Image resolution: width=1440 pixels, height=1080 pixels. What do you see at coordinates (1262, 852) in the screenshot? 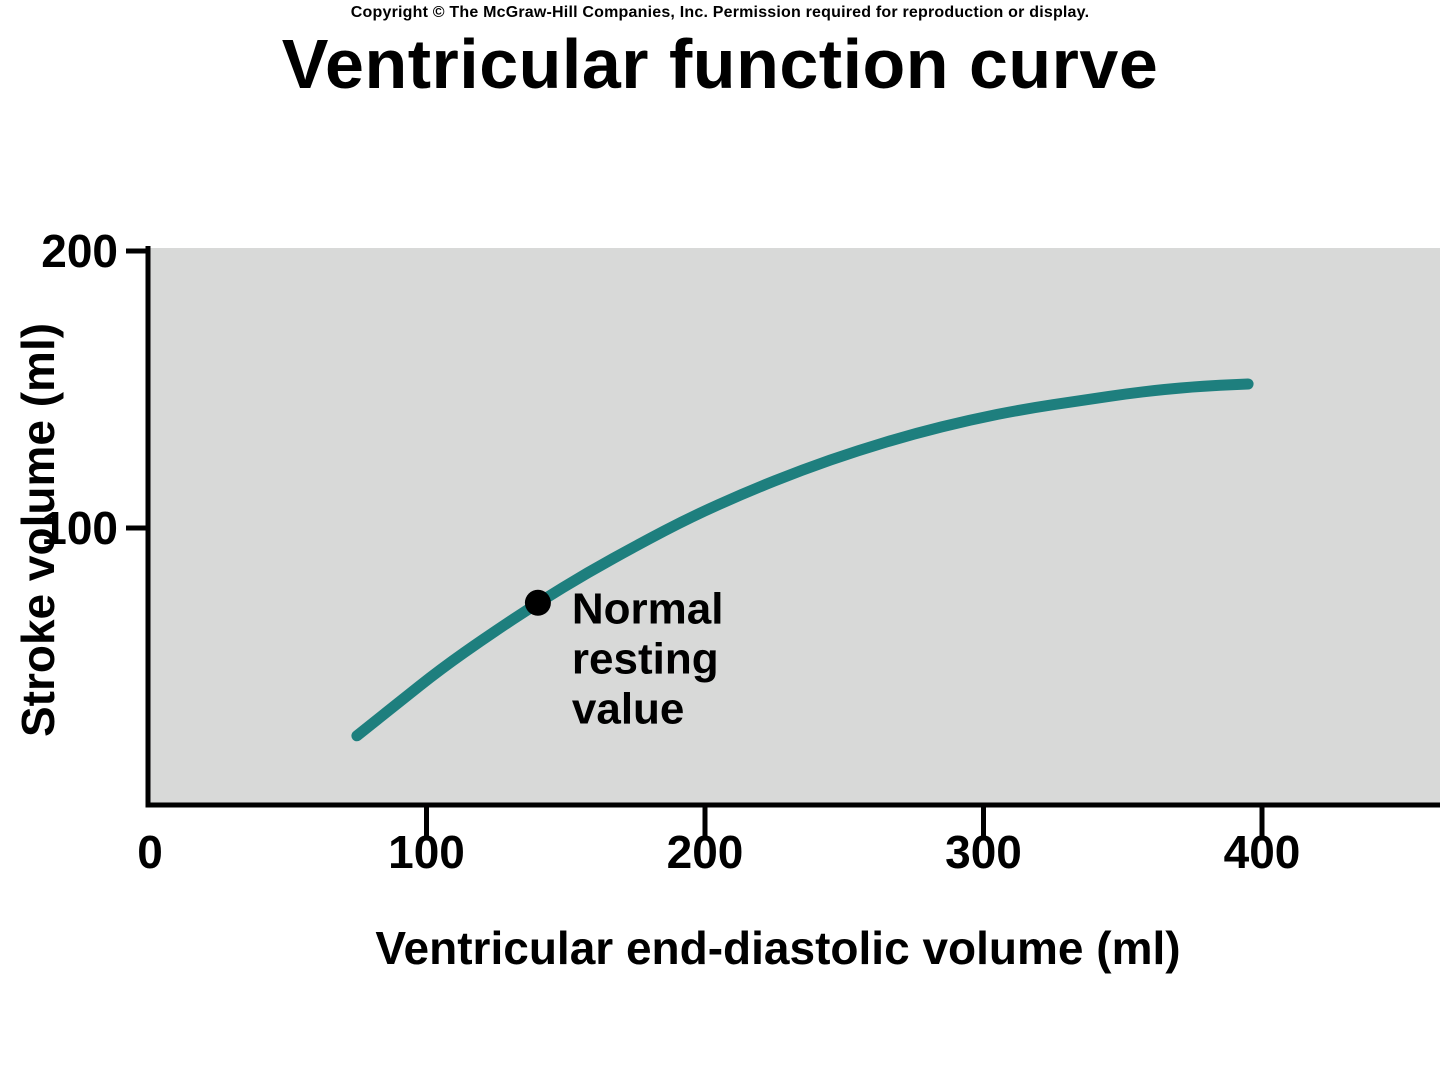
I see `x-tick-label: 400` at bounding box center [1262, 852].